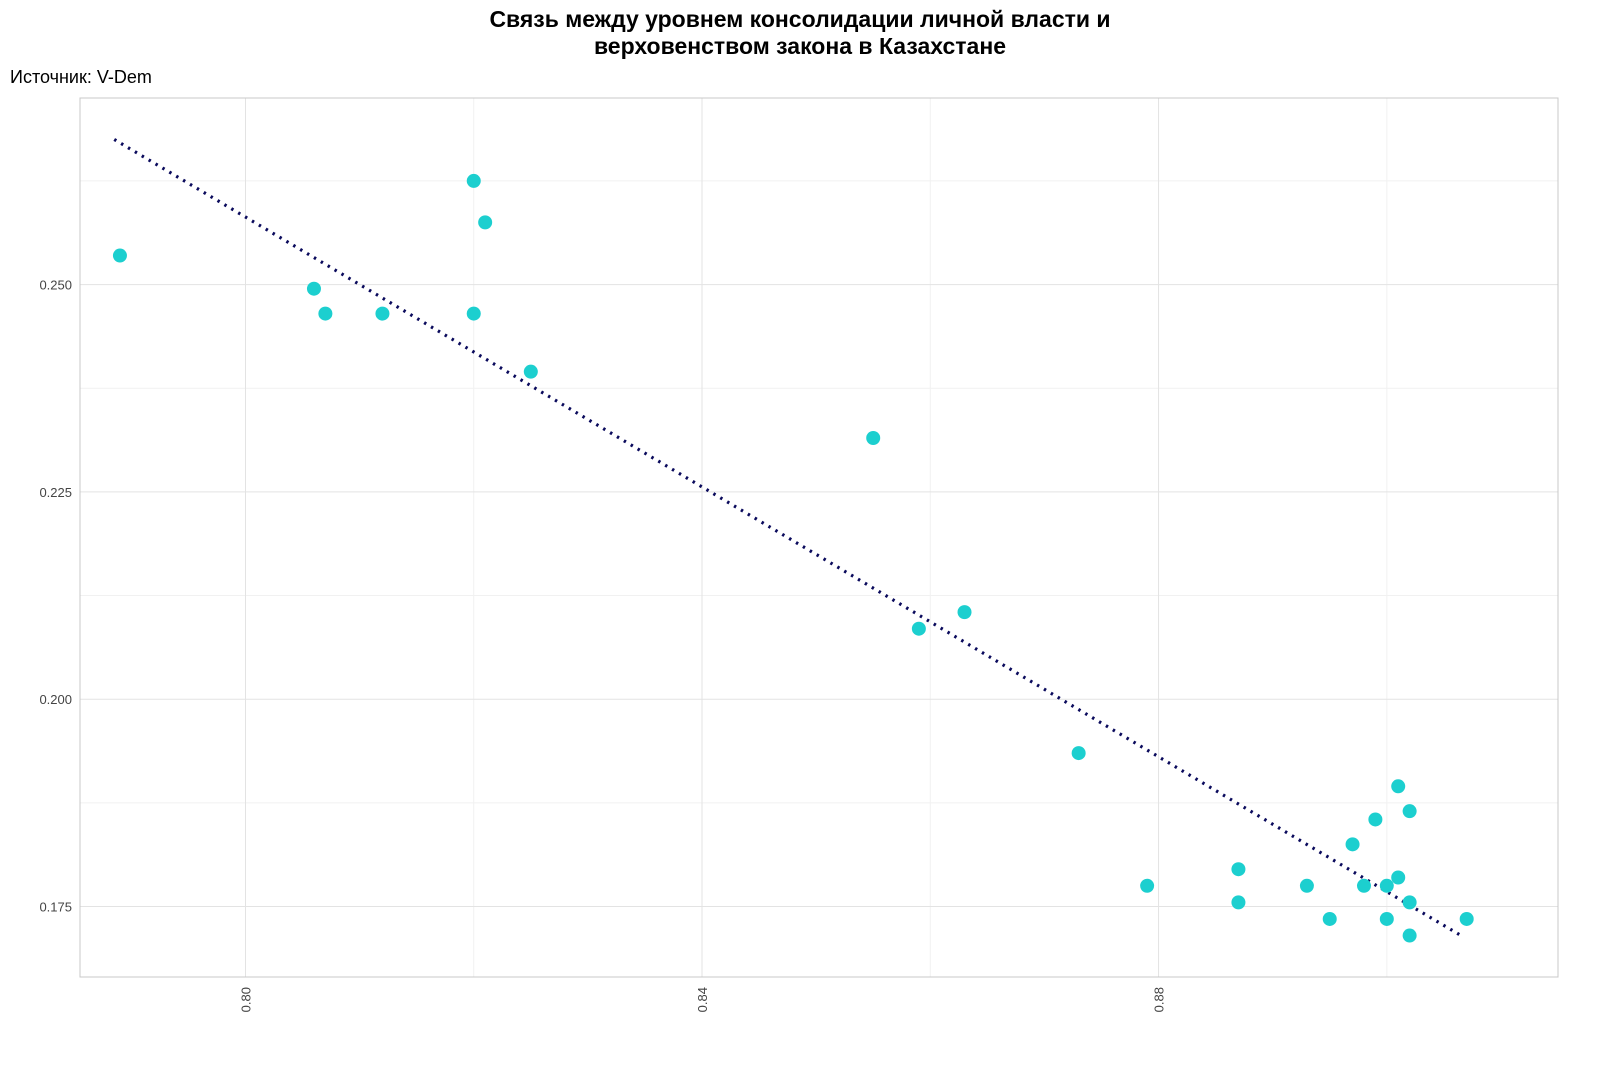 This screenshot has width=1600, height=1067. I want to click on y-axis: 0.175 0.200 0.225 0.250, so click(55, 596).